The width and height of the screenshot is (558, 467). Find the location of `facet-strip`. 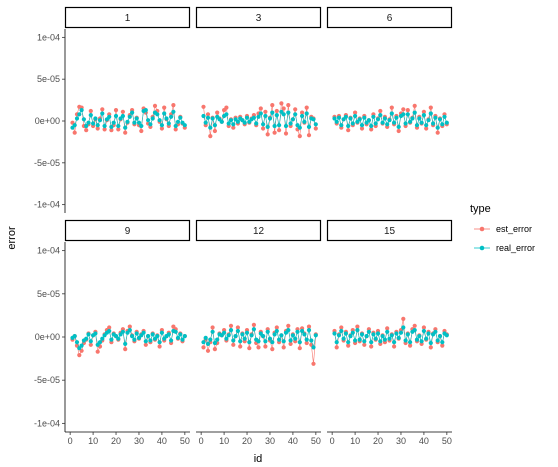

facet-strip is located at coordinates (258, 230).